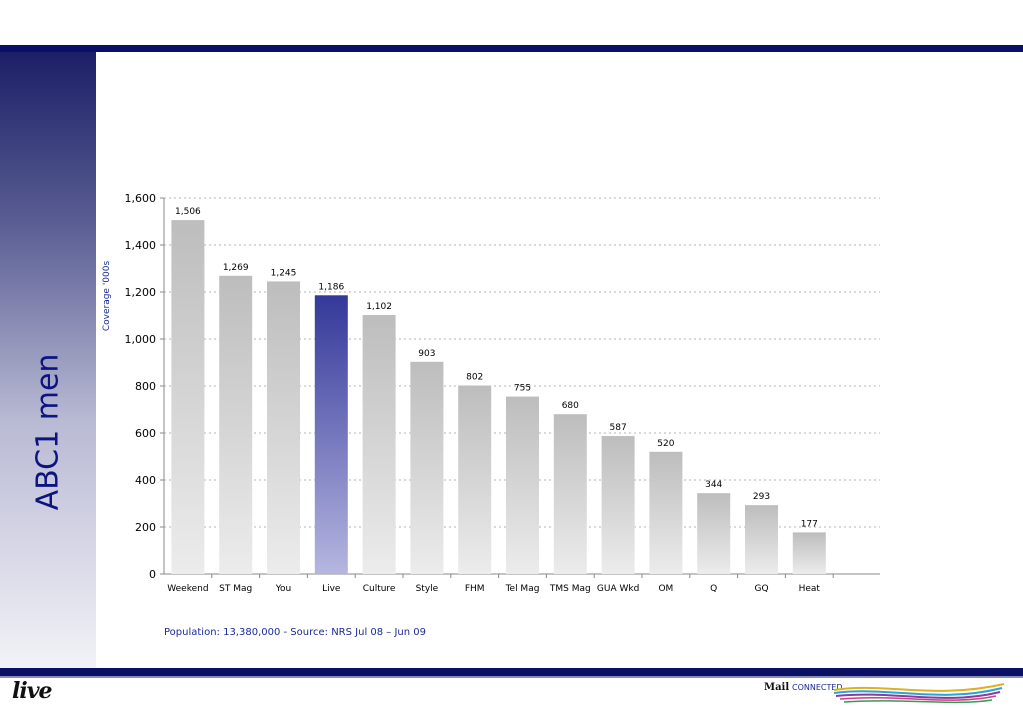 The image size is (1023, 708). What do you see at coordinates (618, 589) in the screenshot?
I see `x-tick-label: GUA Wkd` at bounding box center [618, 589].